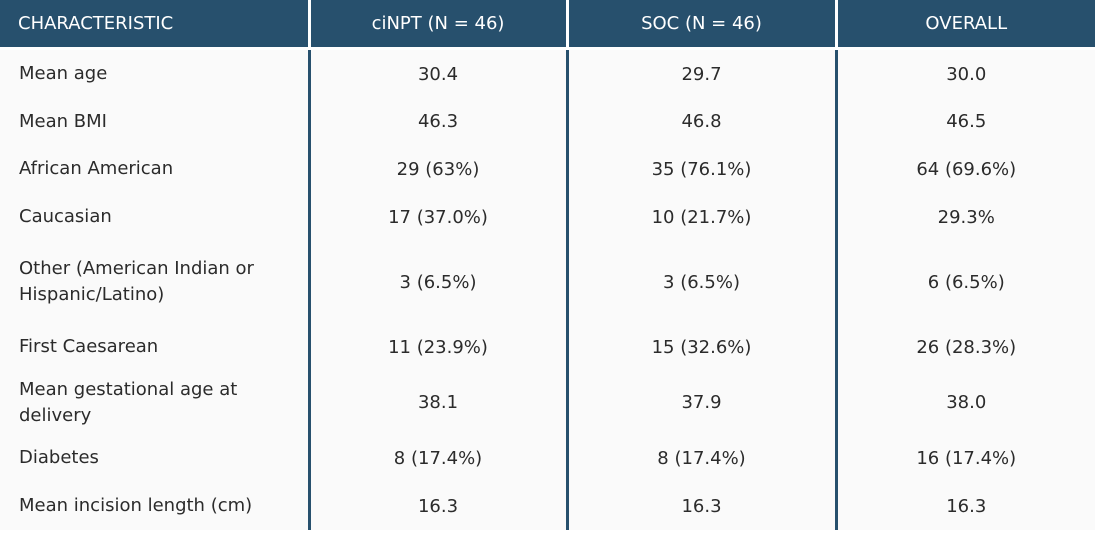 The image size is (1095, 557). Describe the element at coordinates (702, 25) in the screenshot. I see `header-soc: SOC (N = 46)` at that location.